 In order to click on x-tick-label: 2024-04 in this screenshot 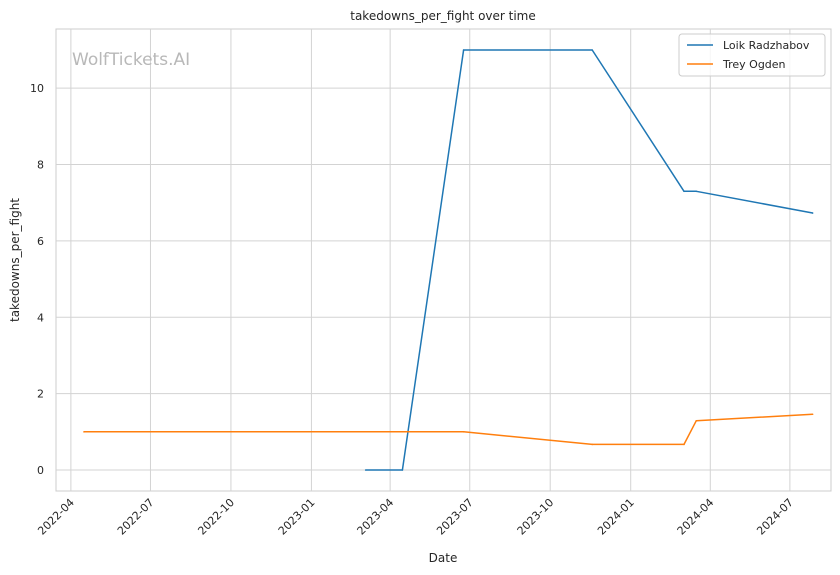, I will do `click(696, 517)`.